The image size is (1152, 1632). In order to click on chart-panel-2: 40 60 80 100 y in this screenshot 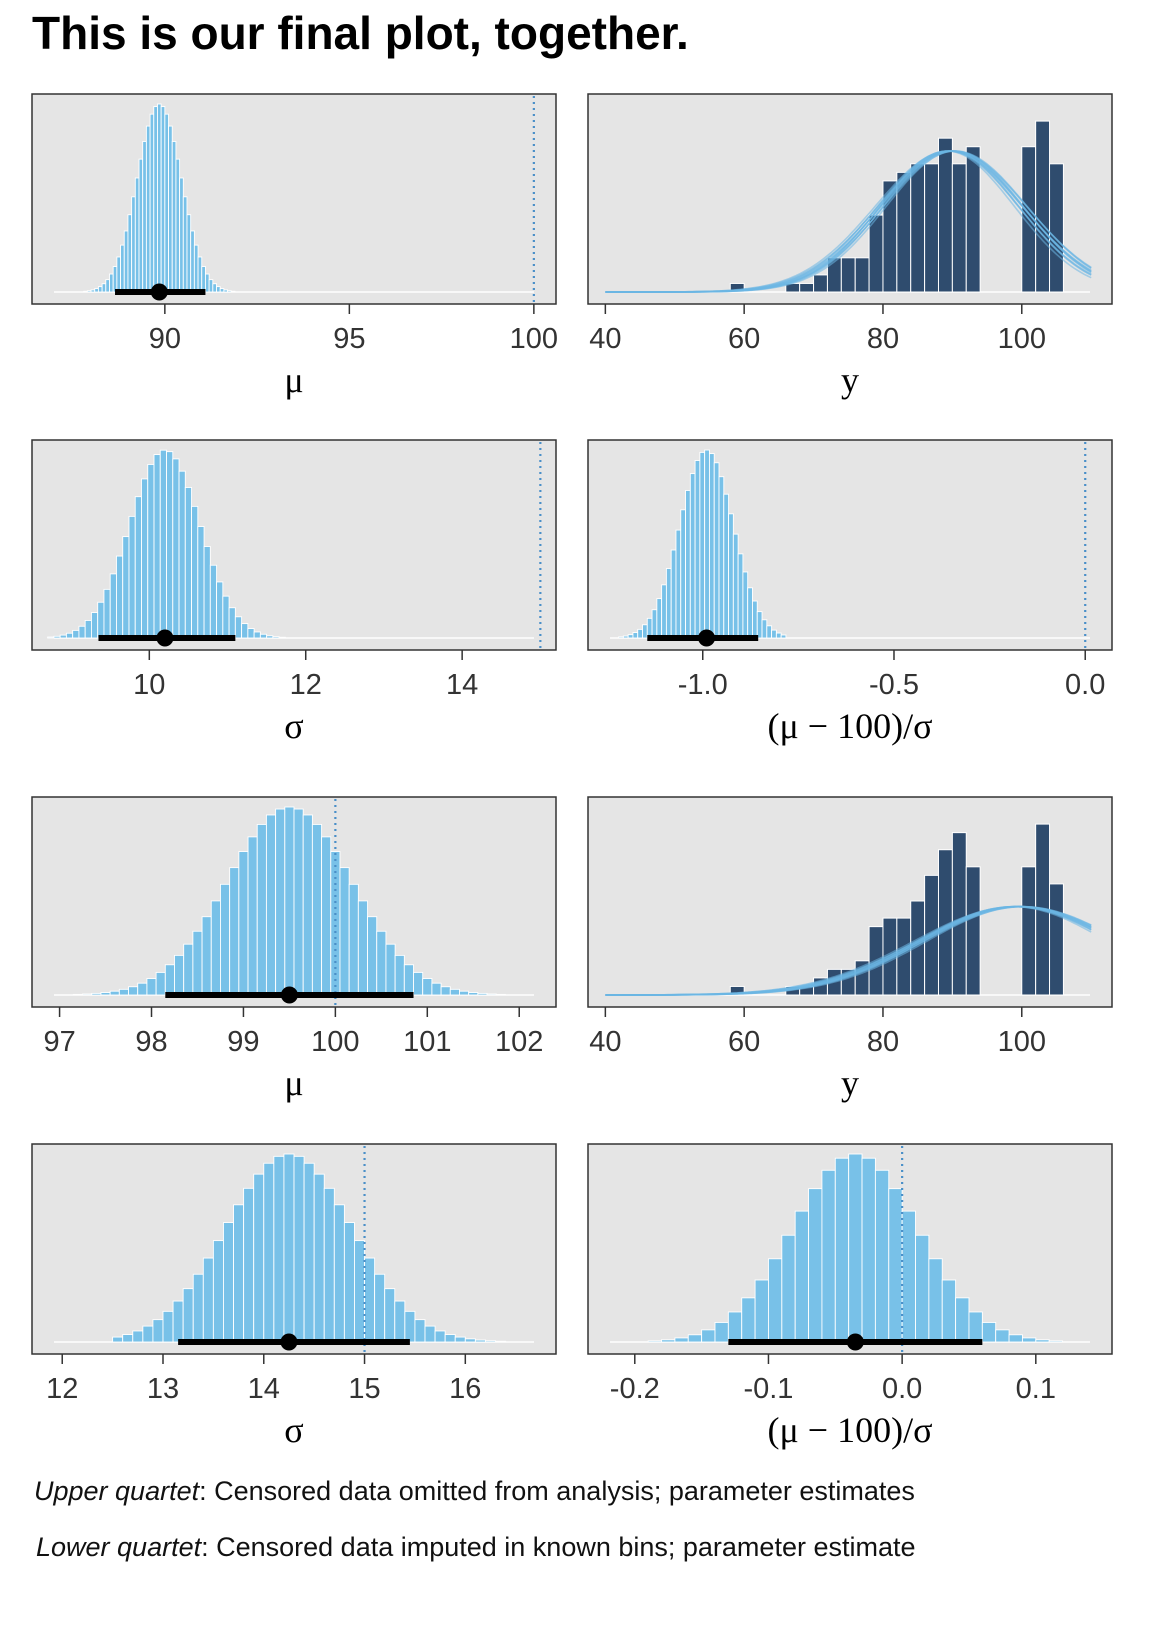, I will do `click(850, 246)`.